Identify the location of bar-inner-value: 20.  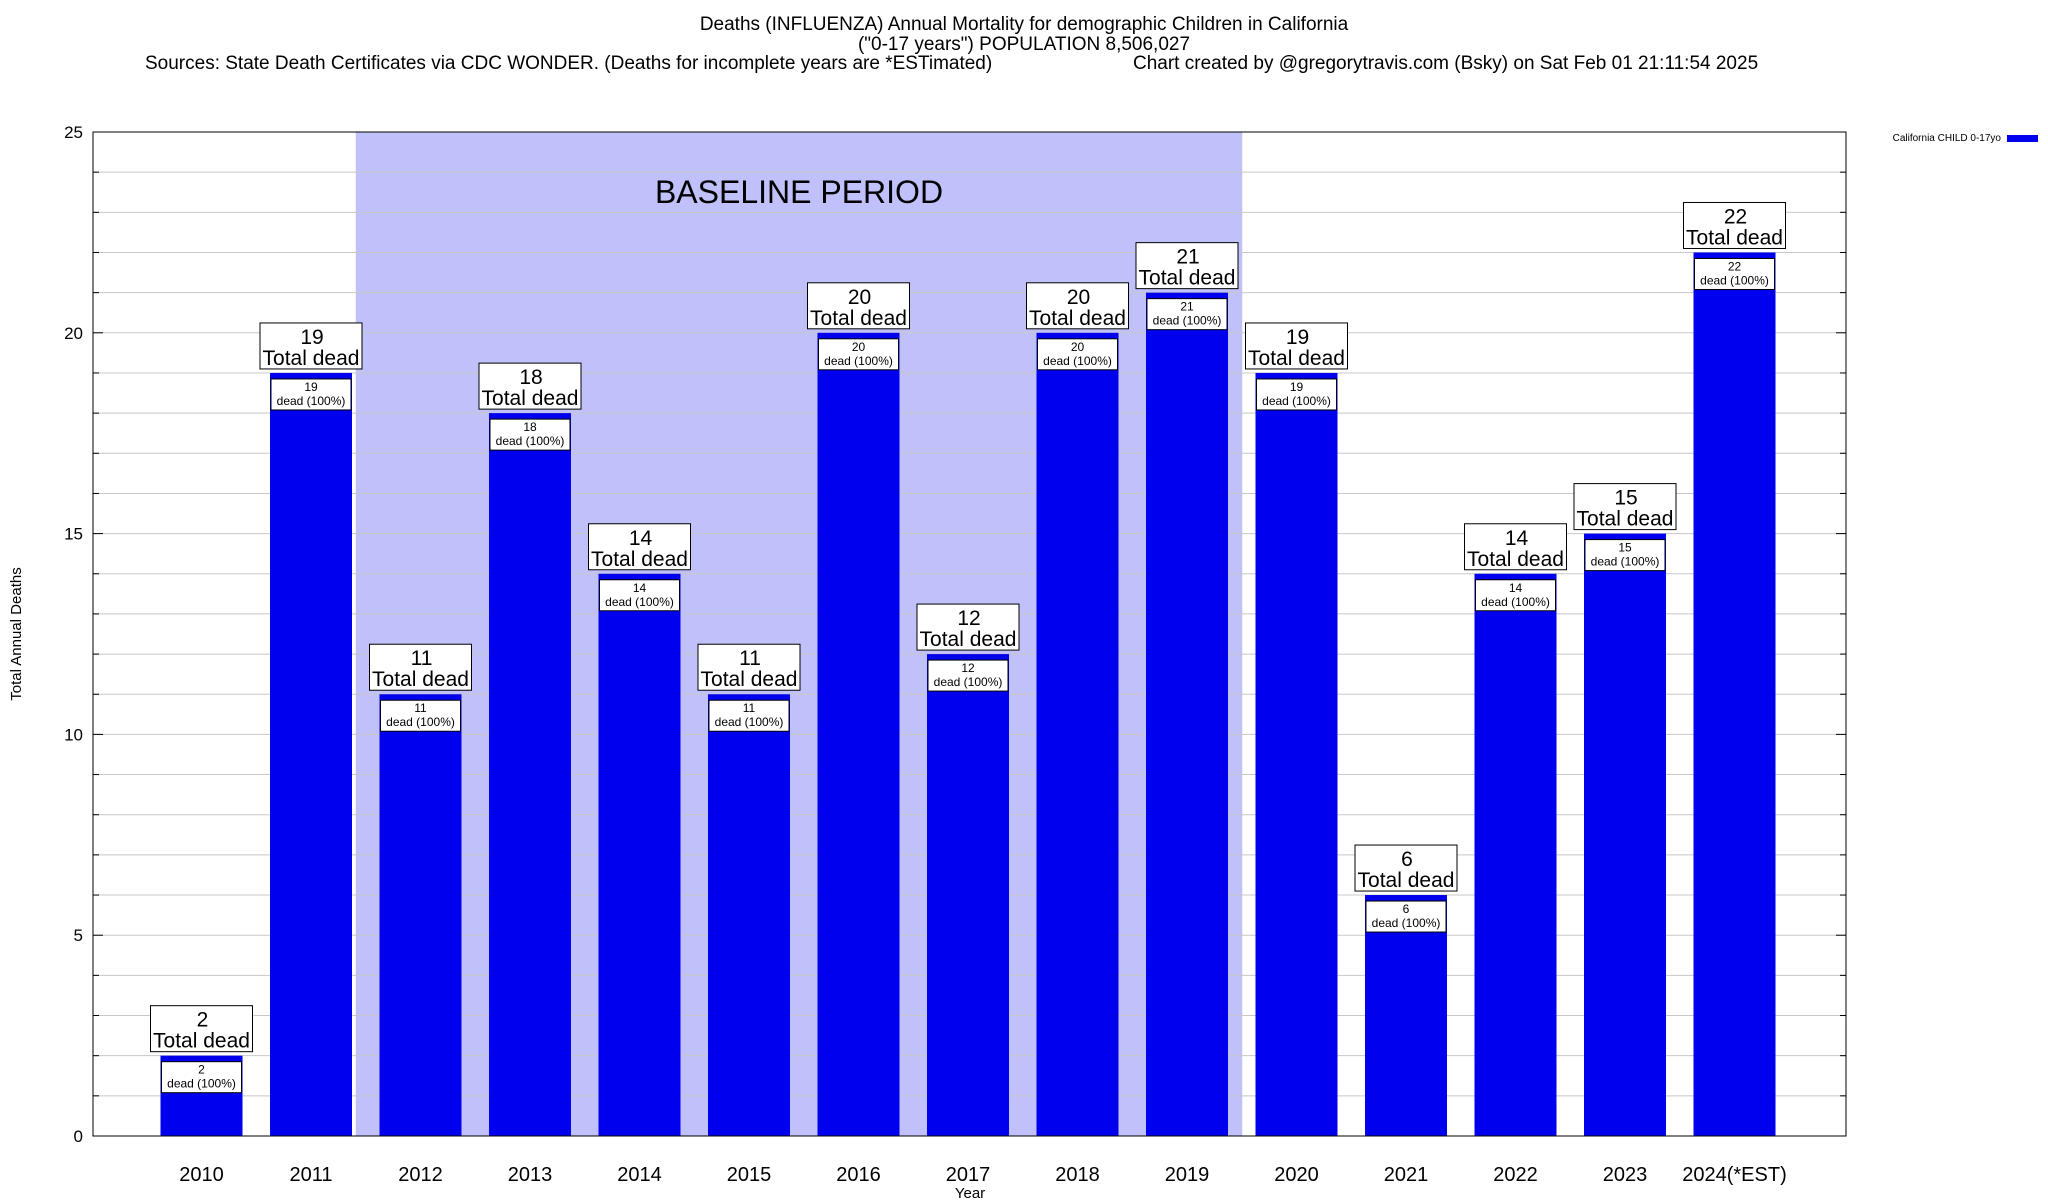
(859, 347).